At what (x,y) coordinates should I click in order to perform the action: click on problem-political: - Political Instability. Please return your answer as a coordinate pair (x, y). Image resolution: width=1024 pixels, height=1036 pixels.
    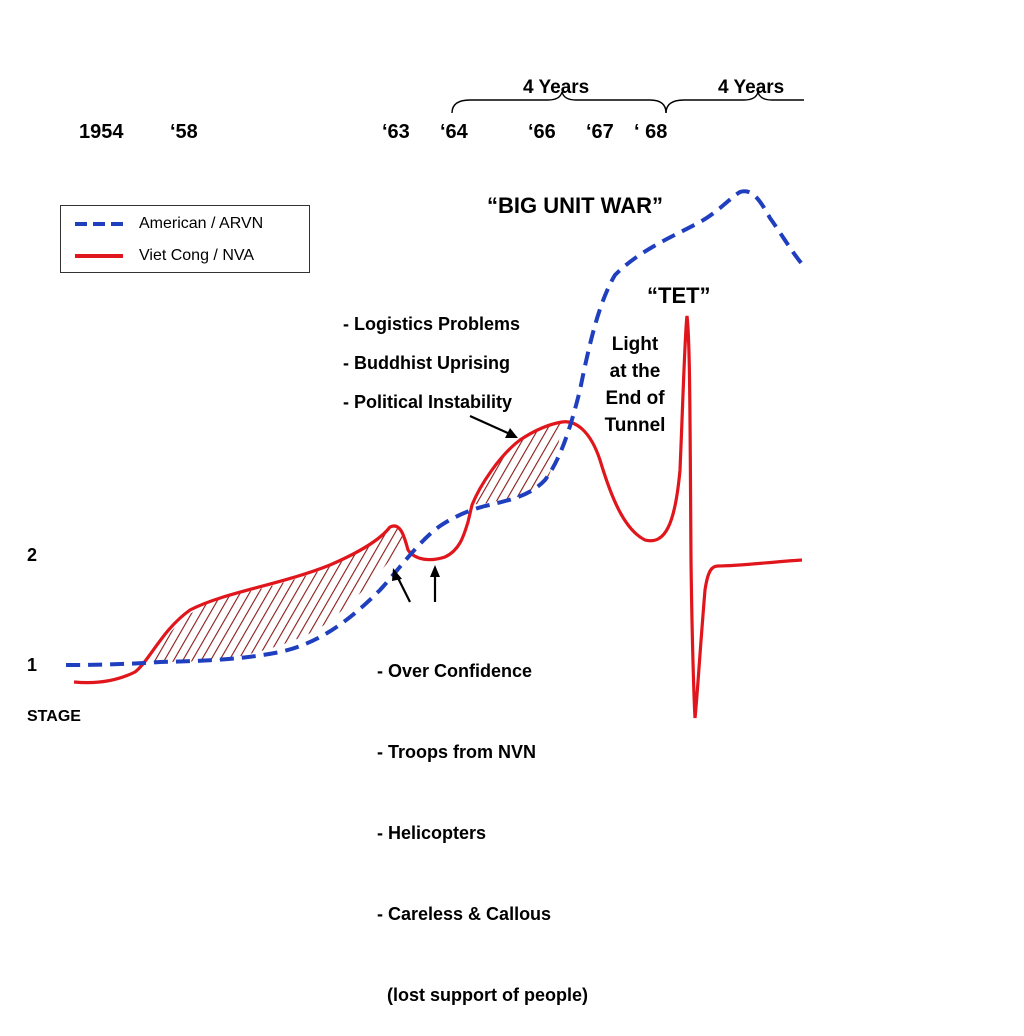
    Looking at the image, I should click on (428, 402).